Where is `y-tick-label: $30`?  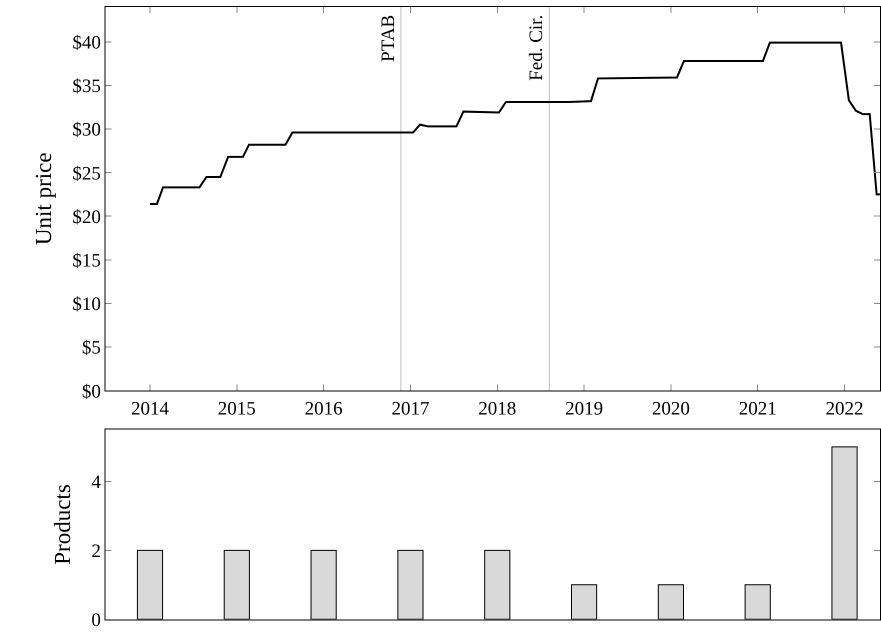 y-tick-label: $30 is located at coordinates (86, 130).